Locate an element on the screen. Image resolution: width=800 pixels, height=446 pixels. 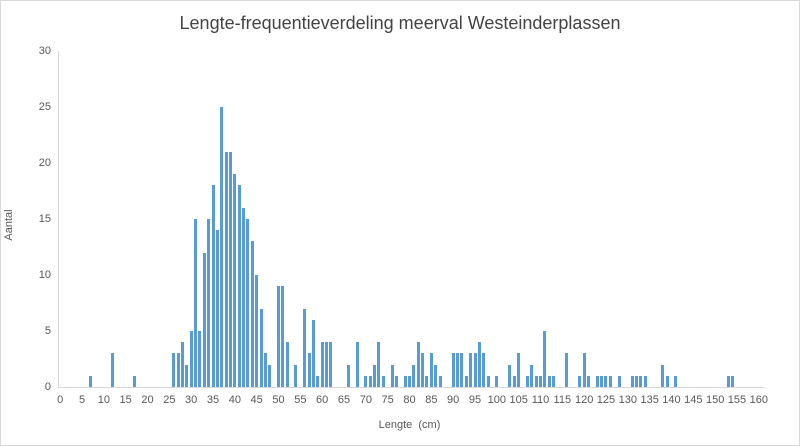
x-tick-label: 55 is located at coordinates (300, 400).